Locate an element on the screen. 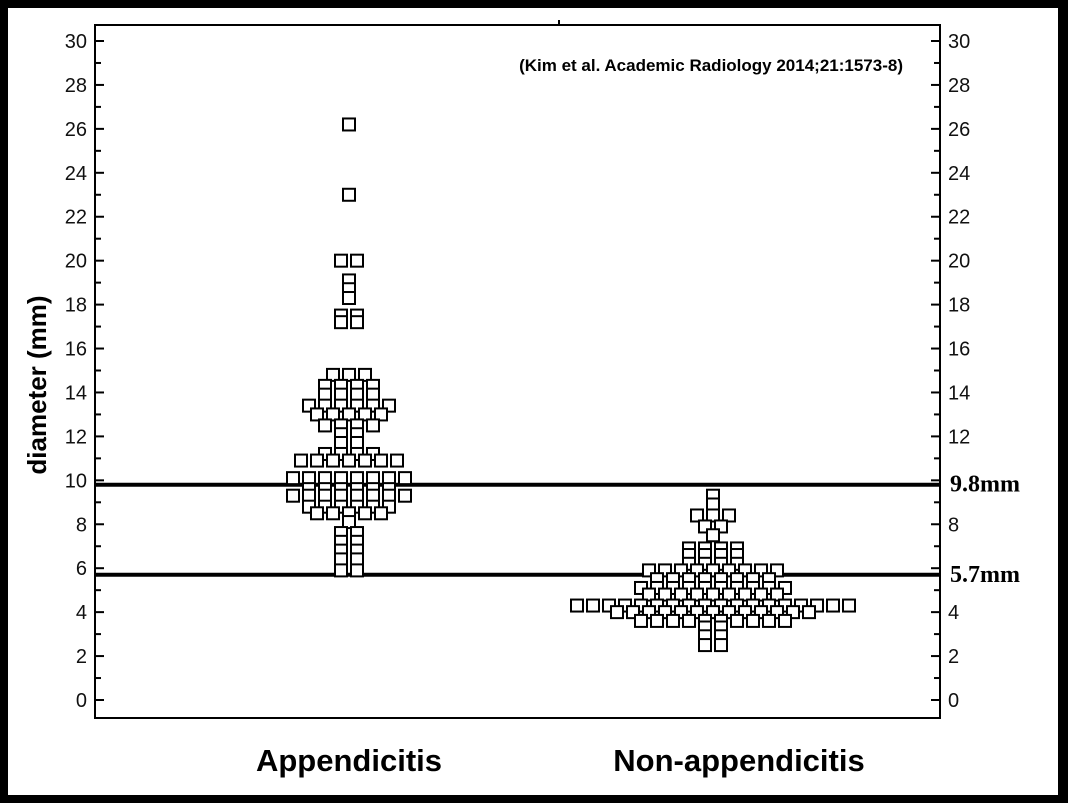  y-tick-label-left: 10 is located at coordinates (76, 481).